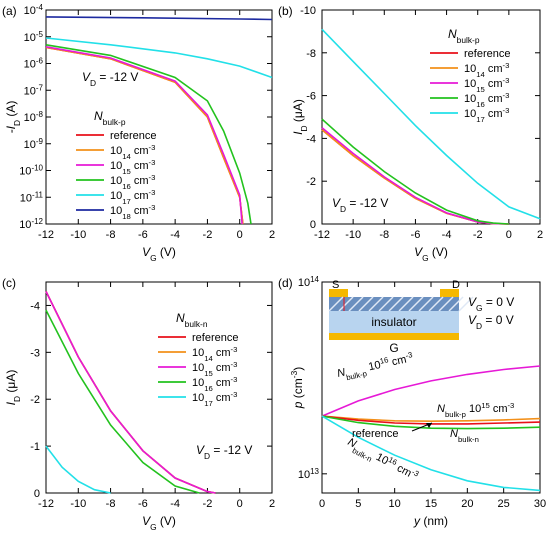  I want to click on legend-entry: 1017 cm-3, so click(132, 197).